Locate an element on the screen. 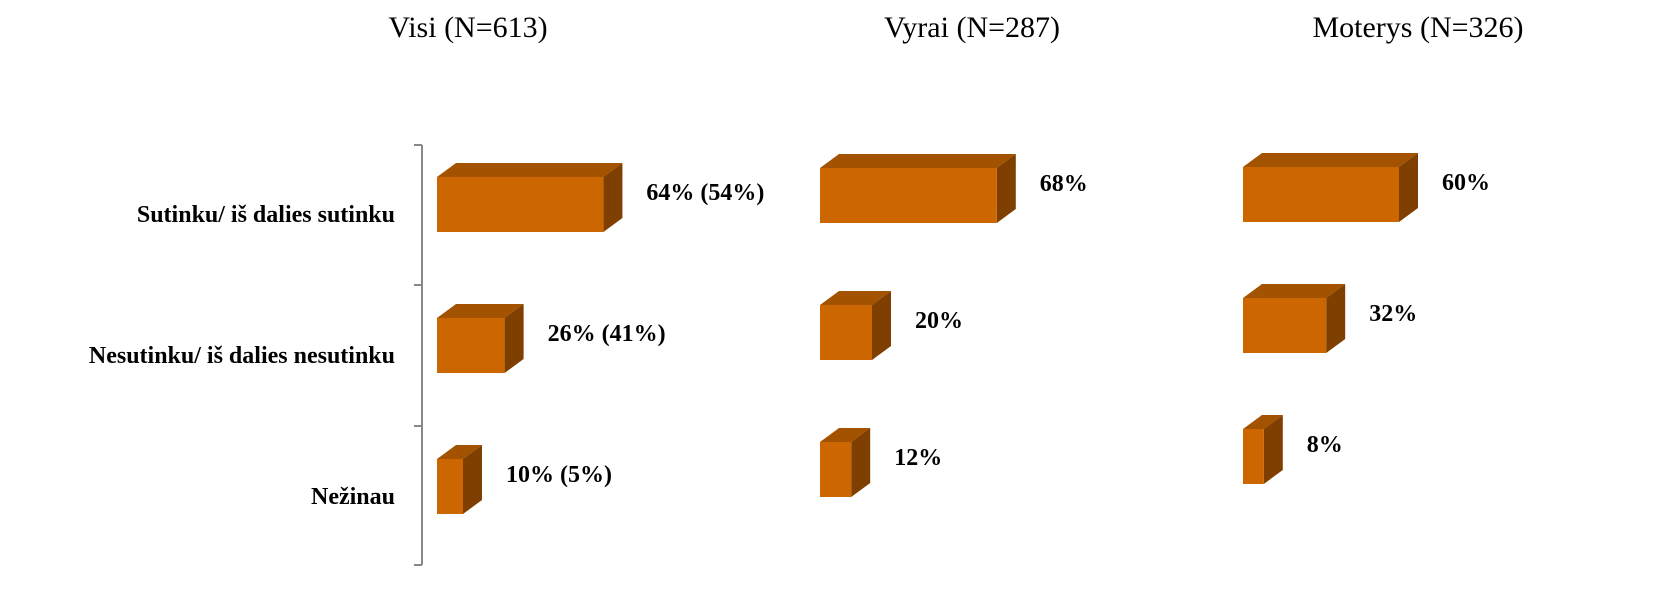 The height and width of the screenshot is (602, 1671). value-label: 60% is located at coordinates (1466, 183).